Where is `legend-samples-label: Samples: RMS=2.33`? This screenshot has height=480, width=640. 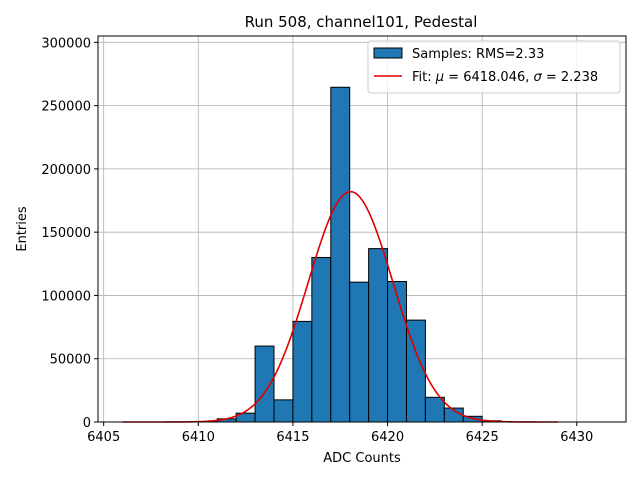
legend-samples-label: Samples: RMS=2.33 is located at coordinates (478, 54).